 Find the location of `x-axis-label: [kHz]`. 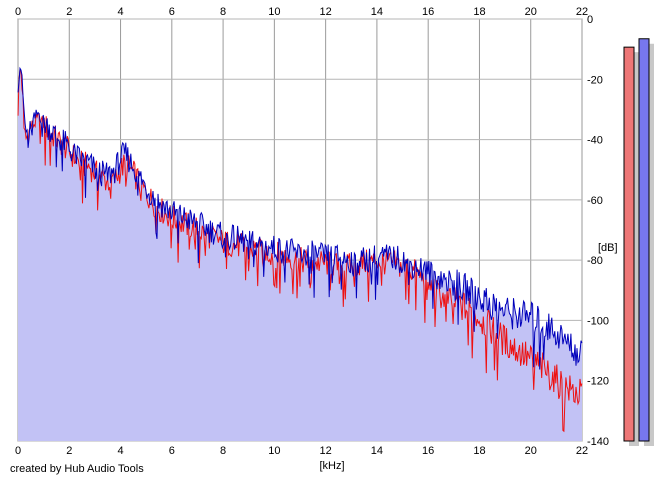

x-axis-label: [kHz] is located at coordinates (331, 466).